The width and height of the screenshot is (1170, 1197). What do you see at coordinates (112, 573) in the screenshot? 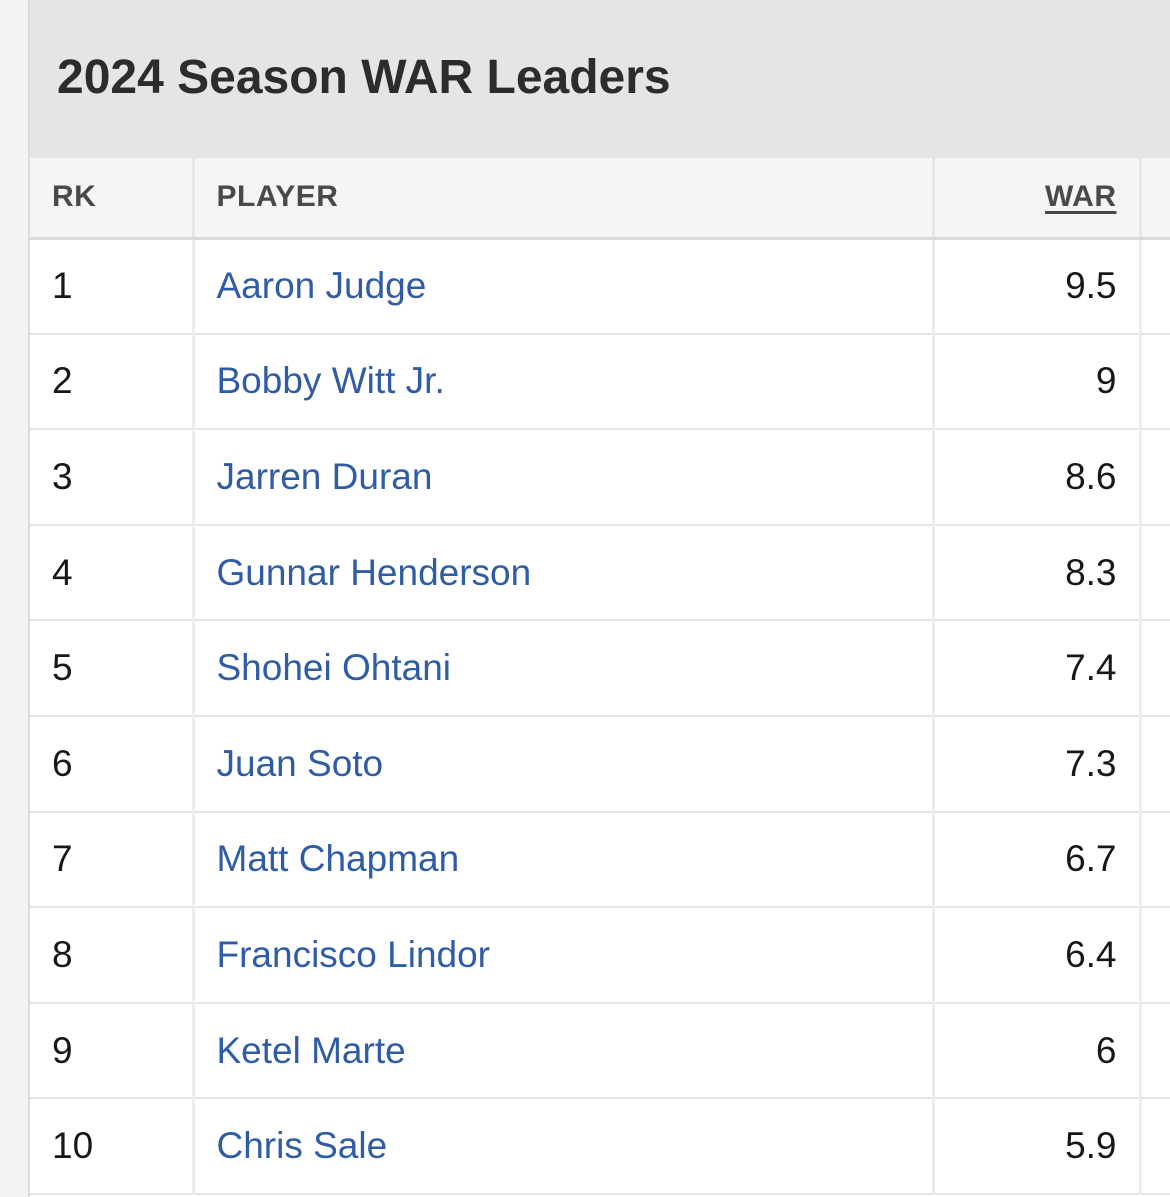
I see `rank-cell: 4` at bounding box center [112, 573].